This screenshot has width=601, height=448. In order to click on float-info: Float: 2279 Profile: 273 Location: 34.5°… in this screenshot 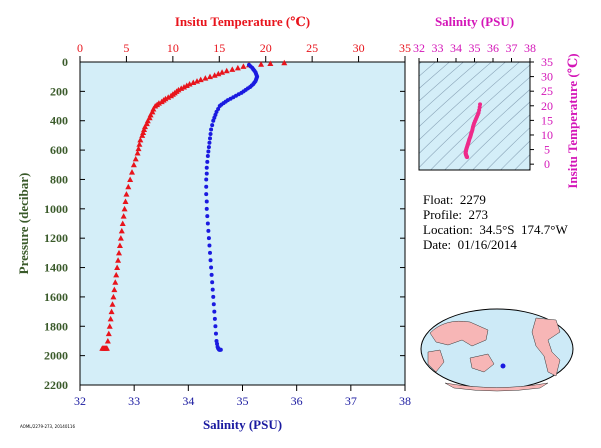, I will do `click(495, 222)`.